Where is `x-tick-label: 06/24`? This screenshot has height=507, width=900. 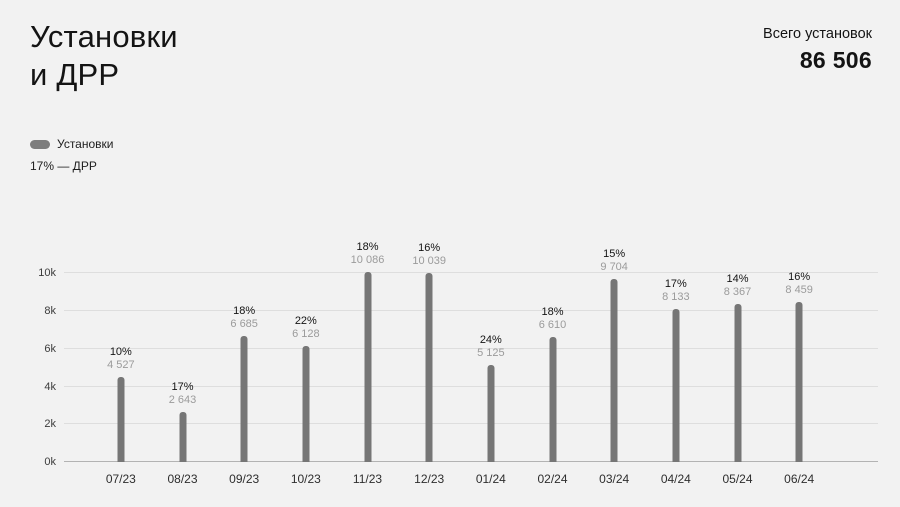
x-tick-label: 06/24 is located at coordinates (799, 479).